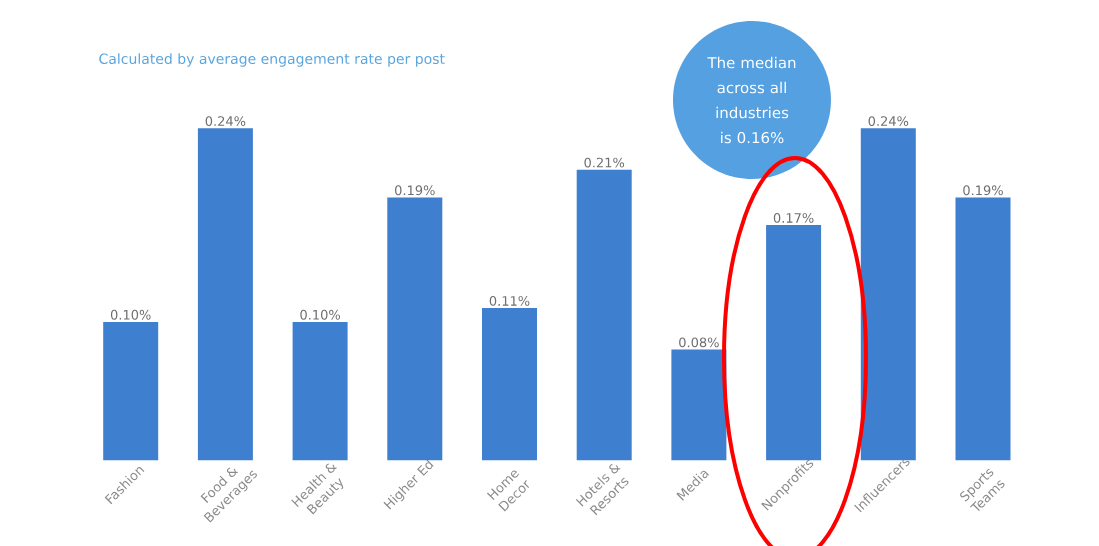 The width and height of the screenshot is (1099, 546). Describe the element at coordinates (272, 60) in the screenshot. I see `chart-title: Calculated by average engagement rate per post` at that location.